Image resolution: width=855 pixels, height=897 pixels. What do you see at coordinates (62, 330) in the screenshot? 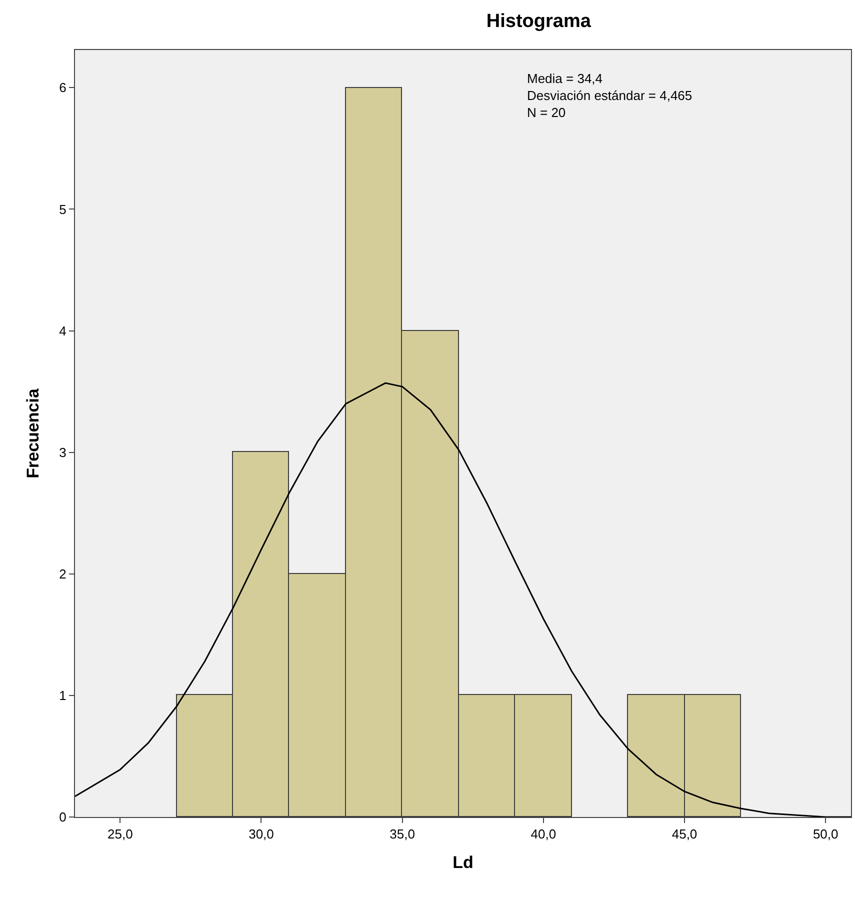
I see `y-tick-label: 4` at bounding box center [62, 330].